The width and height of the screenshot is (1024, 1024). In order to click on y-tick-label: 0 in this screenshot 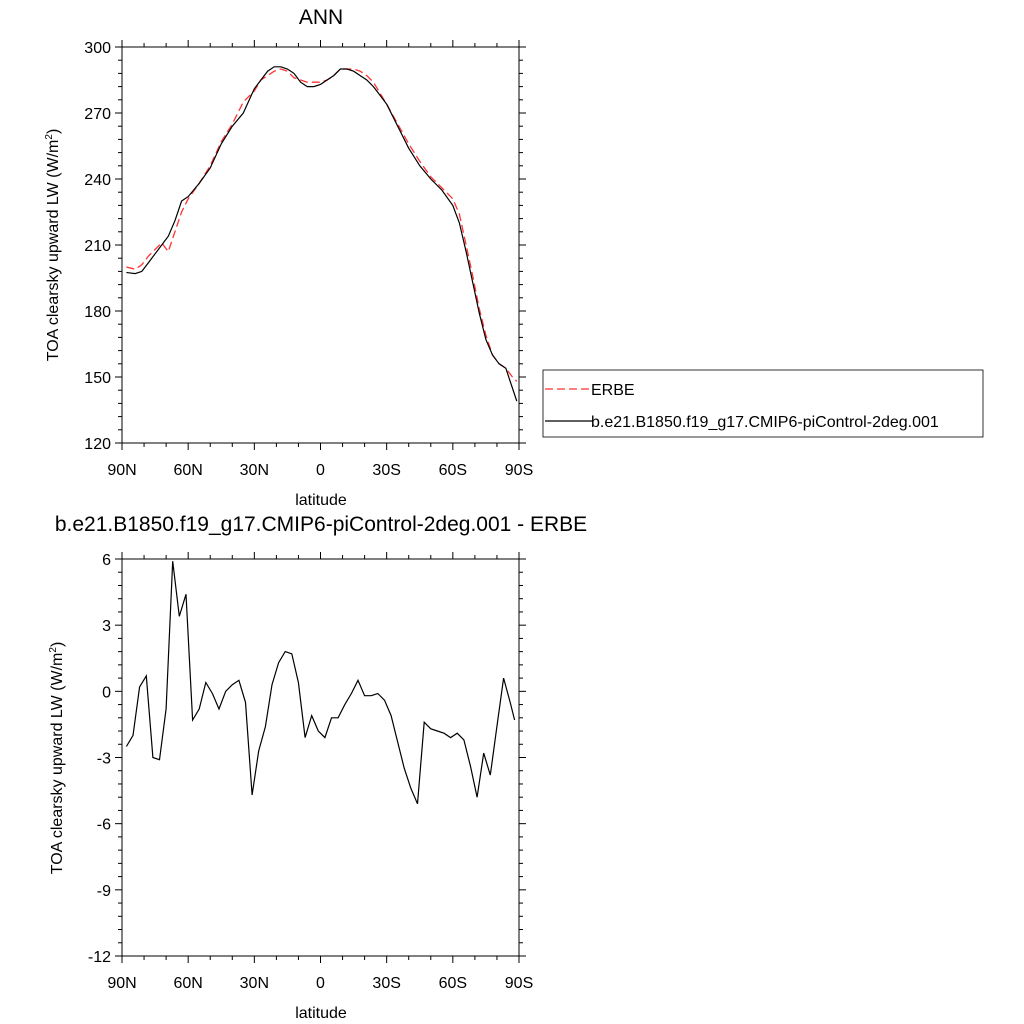, I will do `click(106, 692)`.